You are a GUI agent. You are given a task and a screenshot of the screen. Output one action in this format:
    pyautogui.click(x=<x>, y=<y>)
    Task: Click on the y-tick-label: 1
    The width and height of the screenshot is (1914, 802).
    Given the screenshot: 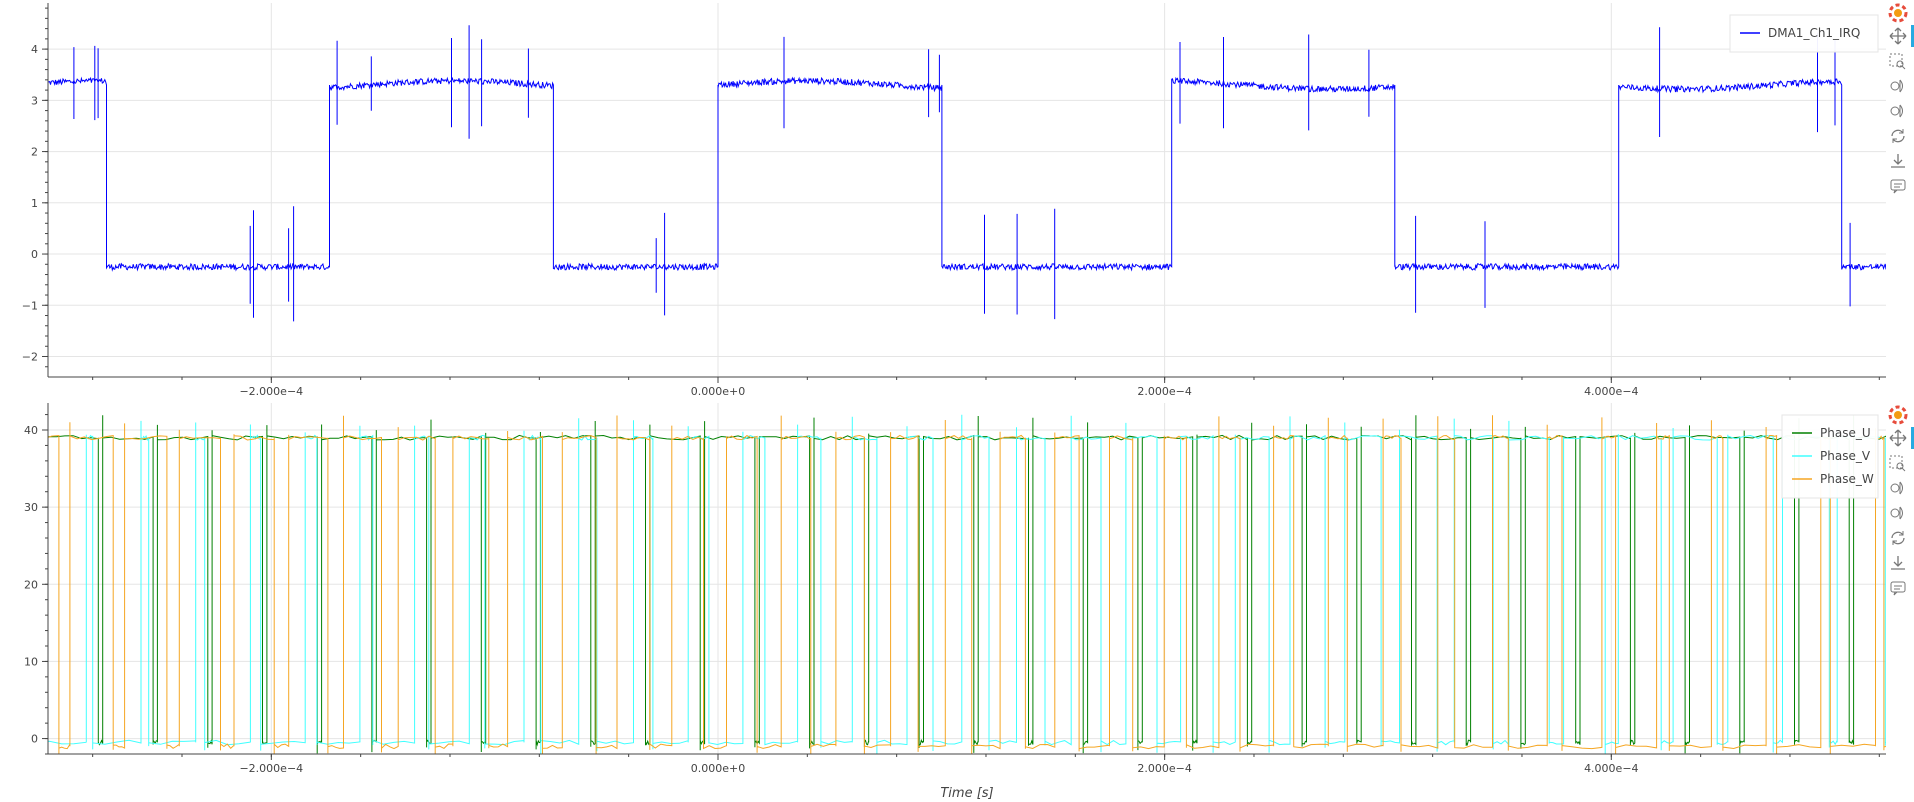 What is the action you would take?
    pyautogui.click(x=34, y=203)
    